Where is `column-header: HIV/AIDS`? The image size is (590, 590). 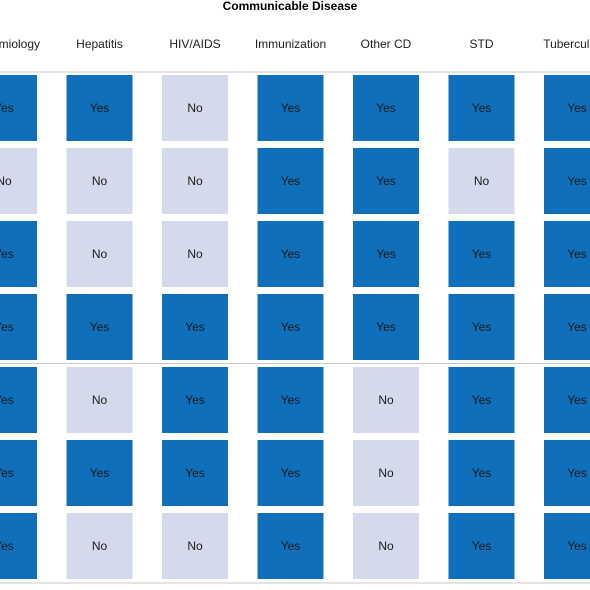 column-header: HIV/AIDS is located at coordinates (194, 44).